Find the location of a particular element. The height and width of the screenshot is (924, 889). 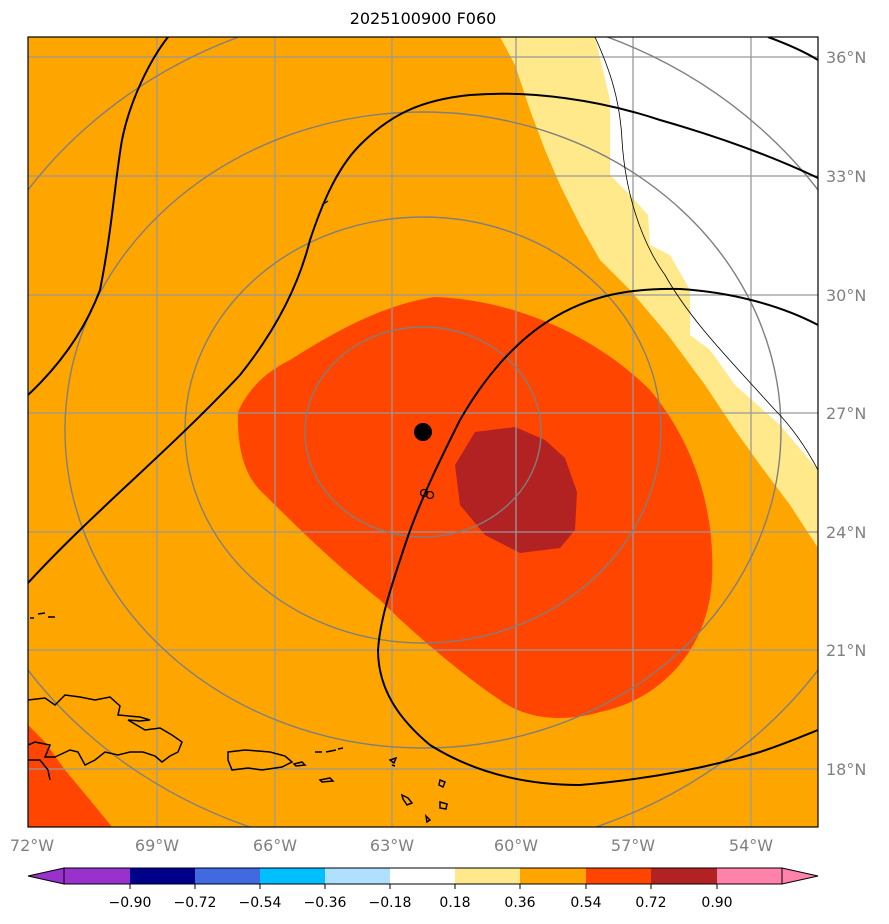

field-white-region is located at coordinates (706, 253).